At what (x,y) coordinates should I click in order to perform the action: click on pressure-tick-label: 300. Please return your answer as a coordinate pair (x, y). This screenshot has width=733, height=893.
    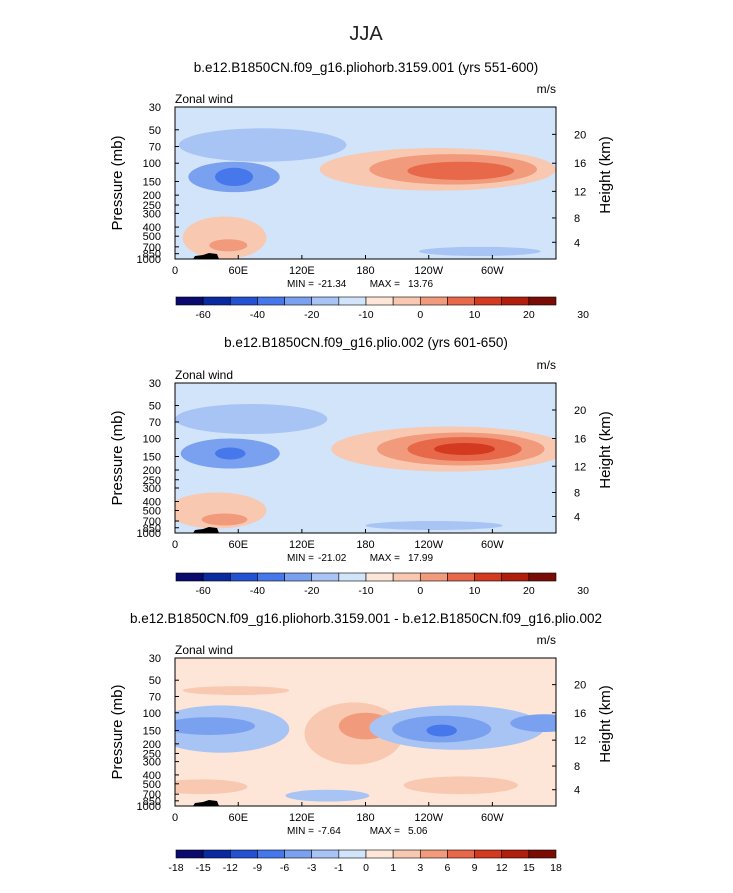
    Looking at the image, I should click on (152, 214).